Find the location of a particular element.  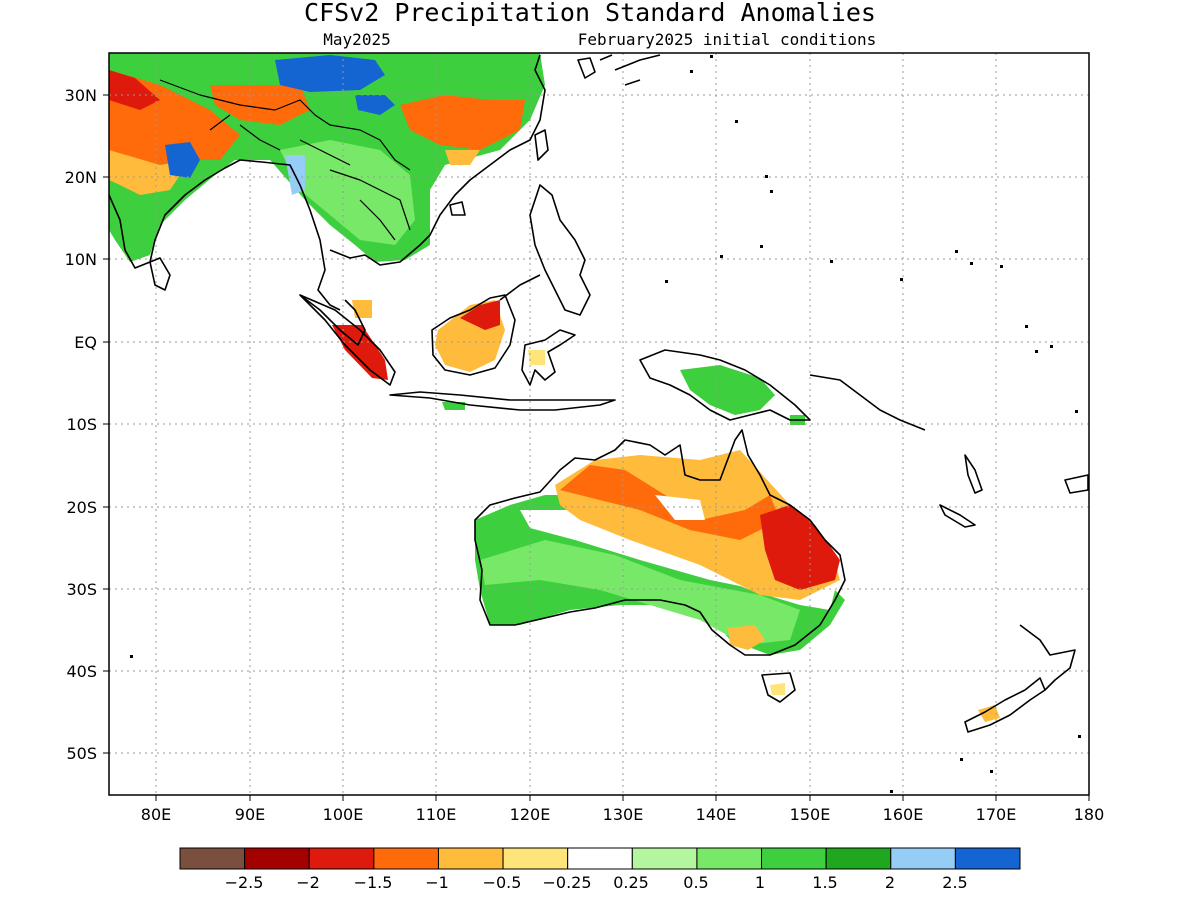

lead-month-label: May2025 is located at coordinates (356, 39).